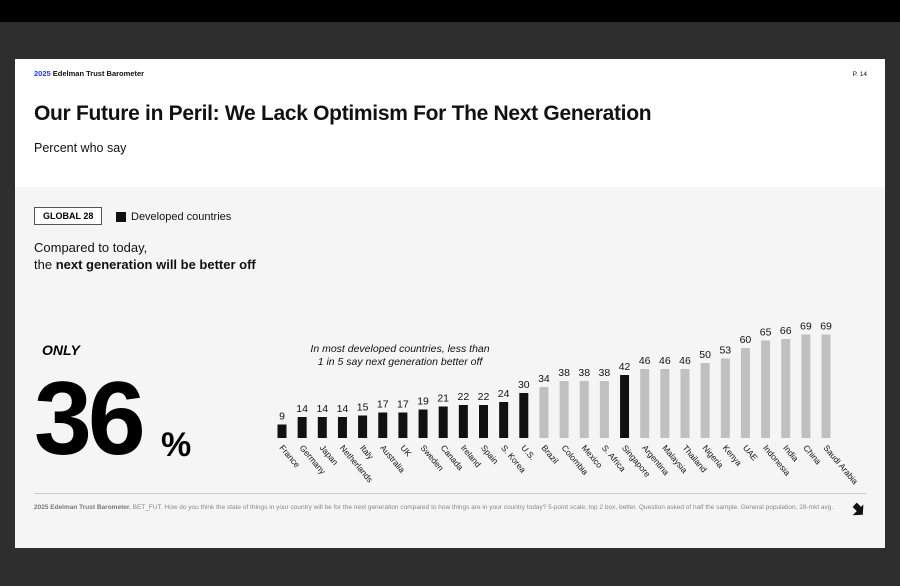  What do you see at coordinates (564, 409) in the screenshot?
I see `bar-colombia` at bounding box center [564, 409].